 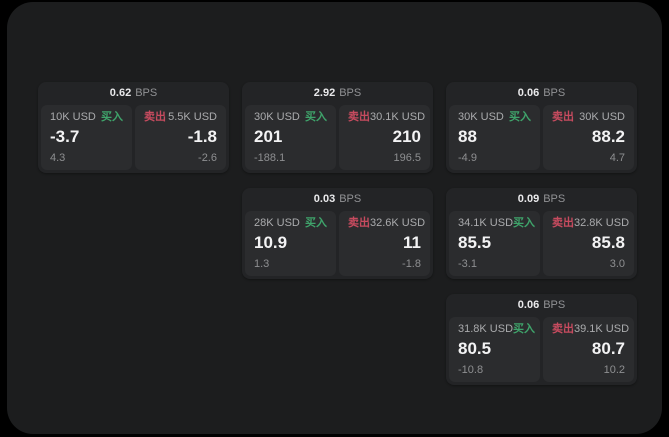 What do you see at coordinates (290, 137) in the screenshot?
I see `buy-quote-tile: 30K USD 买入 201 -188.1` at bounding box center [290, 137].